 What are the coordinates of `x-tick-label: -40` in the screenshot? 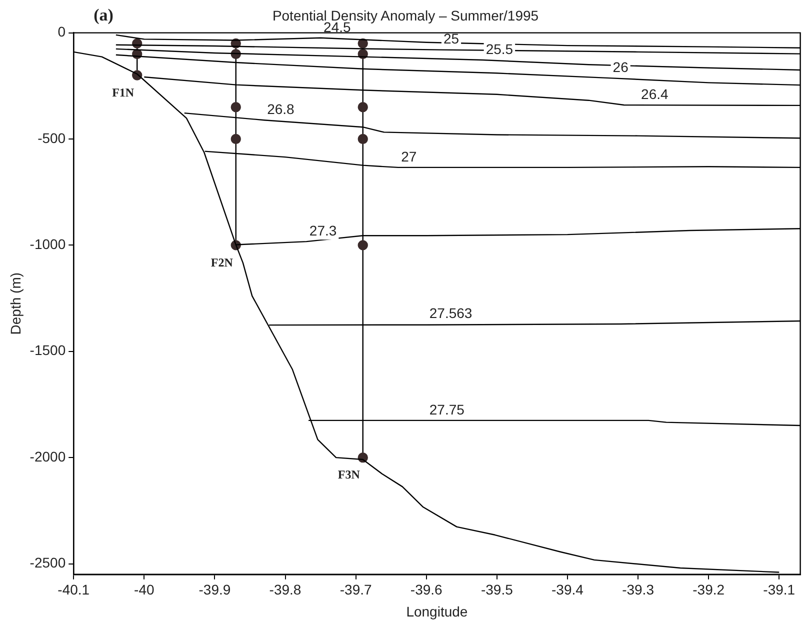 It's located at (144, 590).